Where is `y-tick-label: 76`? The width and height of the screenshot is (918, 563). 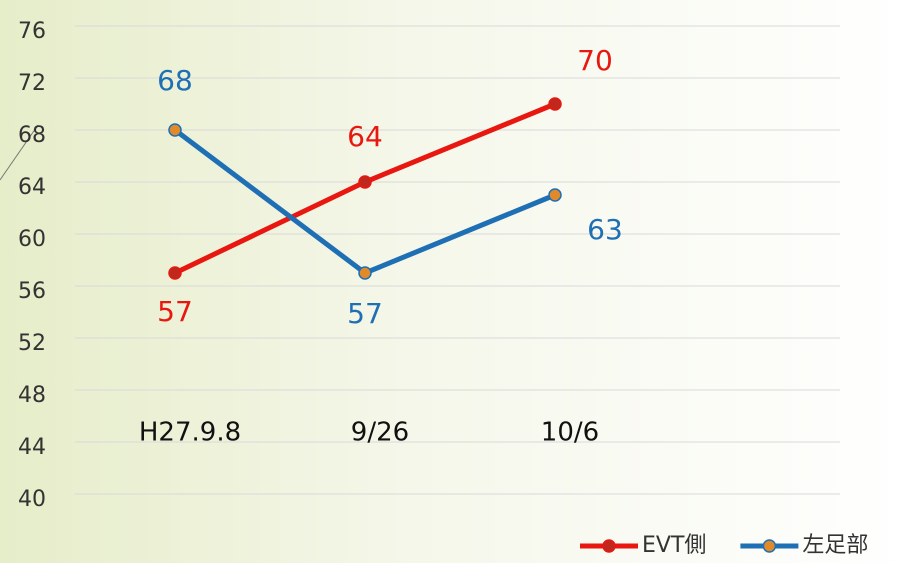
y-tick-label: 76 is located at coordinates (32, 31).